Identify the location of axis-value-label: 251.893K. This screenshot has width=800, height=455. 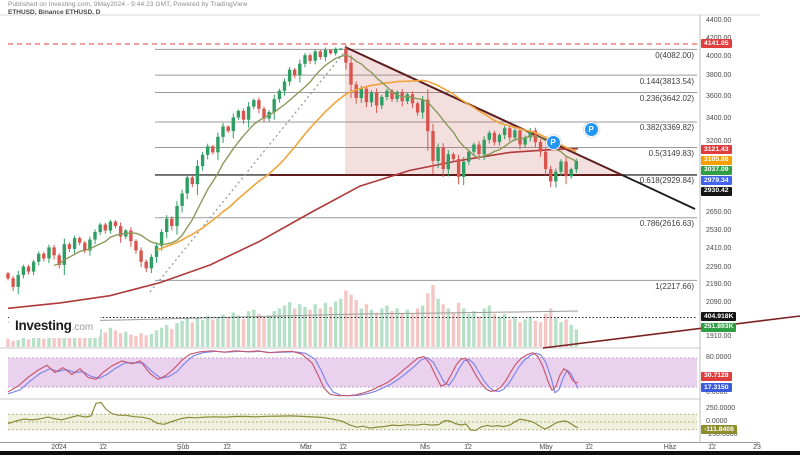
(719, 327).